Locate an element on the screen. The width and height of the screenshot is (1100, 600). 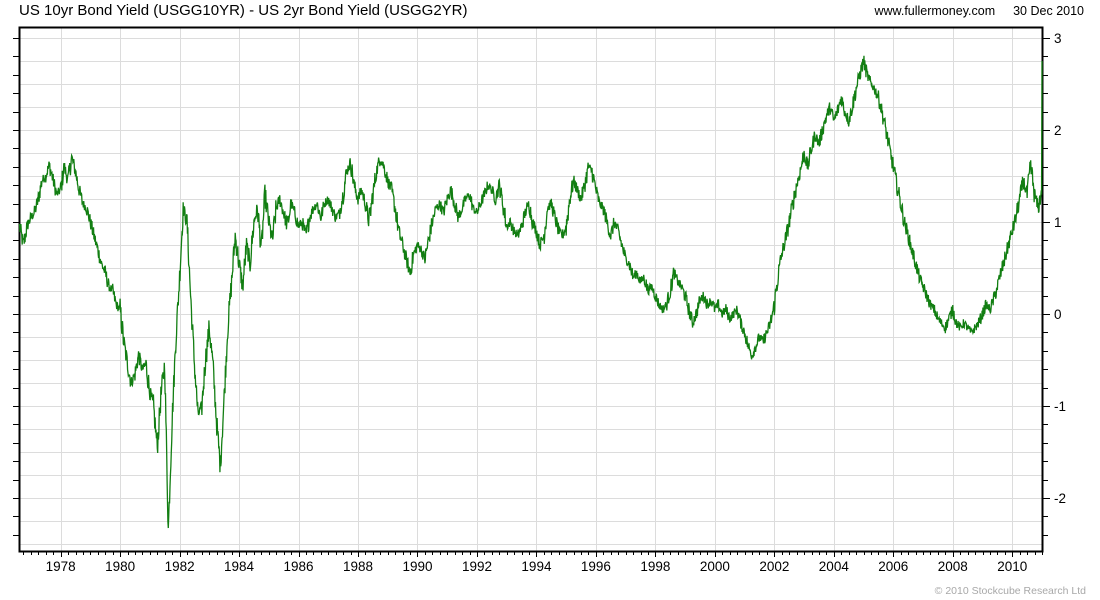
x-tick-label: 1982 is located at coordinates (180, 566).